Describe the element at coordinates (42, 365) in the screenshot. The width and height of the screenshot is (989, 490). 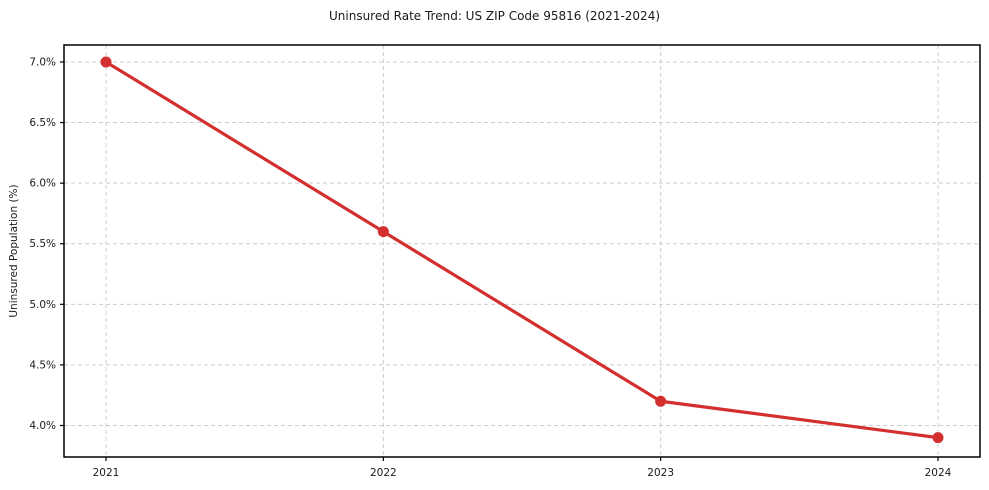
I see `y-tick-label: 4.5%` at that location.